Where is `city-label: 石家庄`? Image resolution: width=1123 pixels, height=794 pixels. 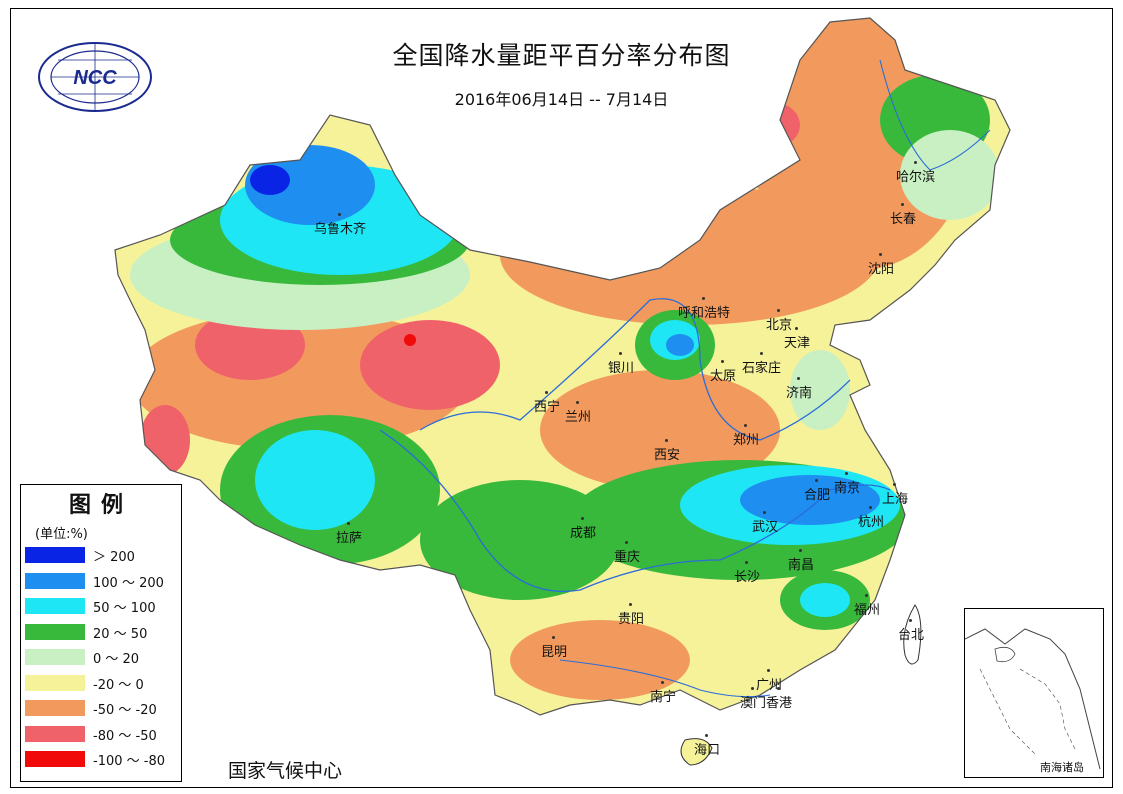
city-label: 石家庄 is located at coordinates (761, 364).